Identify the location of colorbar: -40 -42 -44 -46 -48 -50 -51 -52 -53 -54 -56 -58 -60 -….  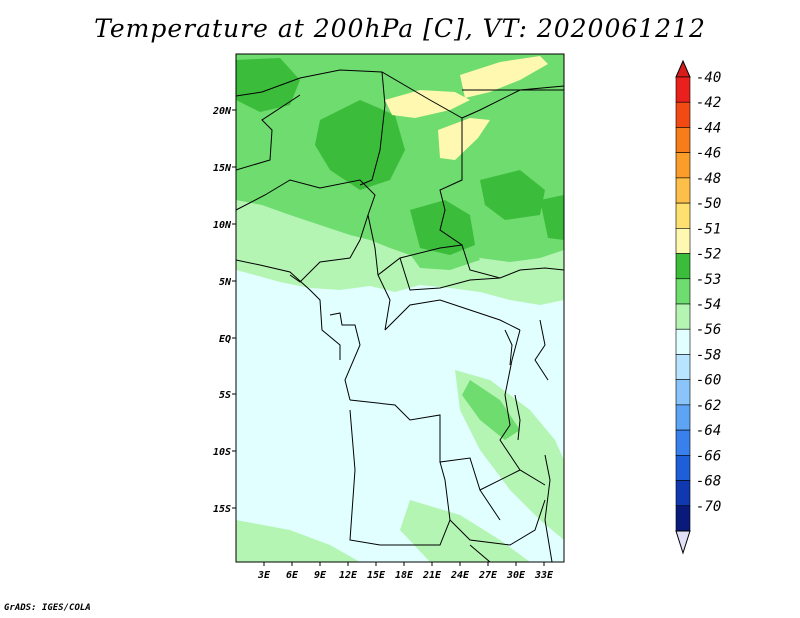
(698, 307).